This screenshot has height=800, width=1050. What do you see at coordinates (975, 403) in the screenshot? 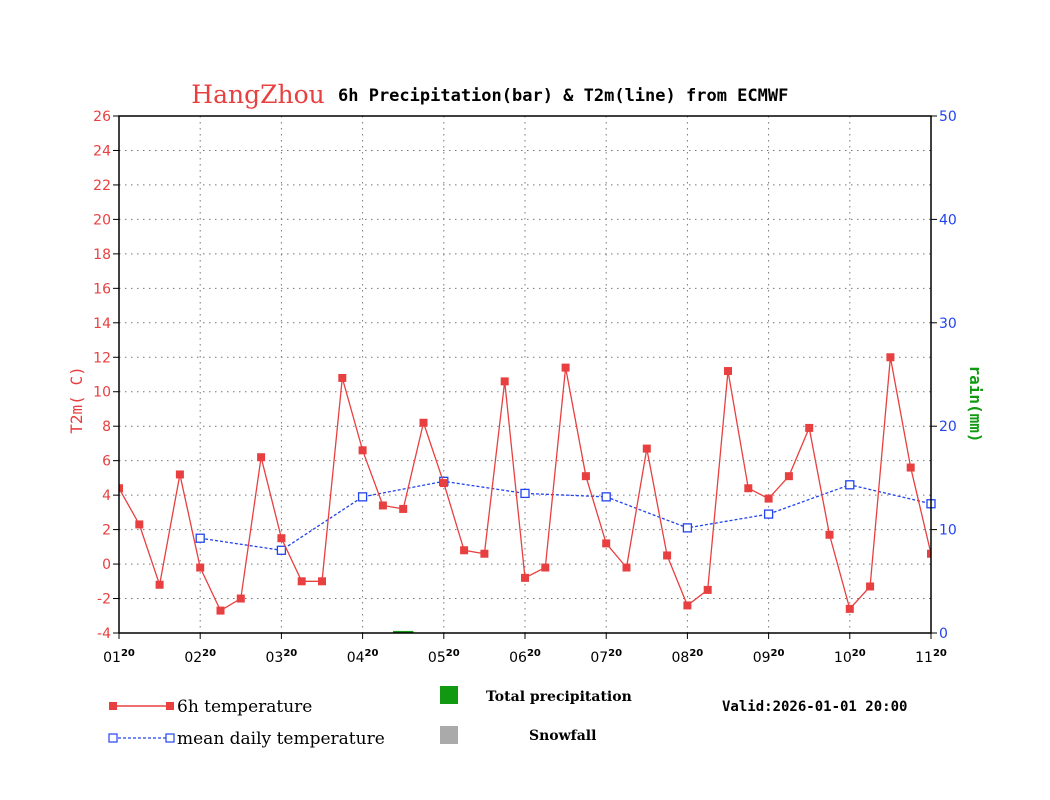
I see `y-axis-right-label: rain(mm)` at bounding box center [975, 403].